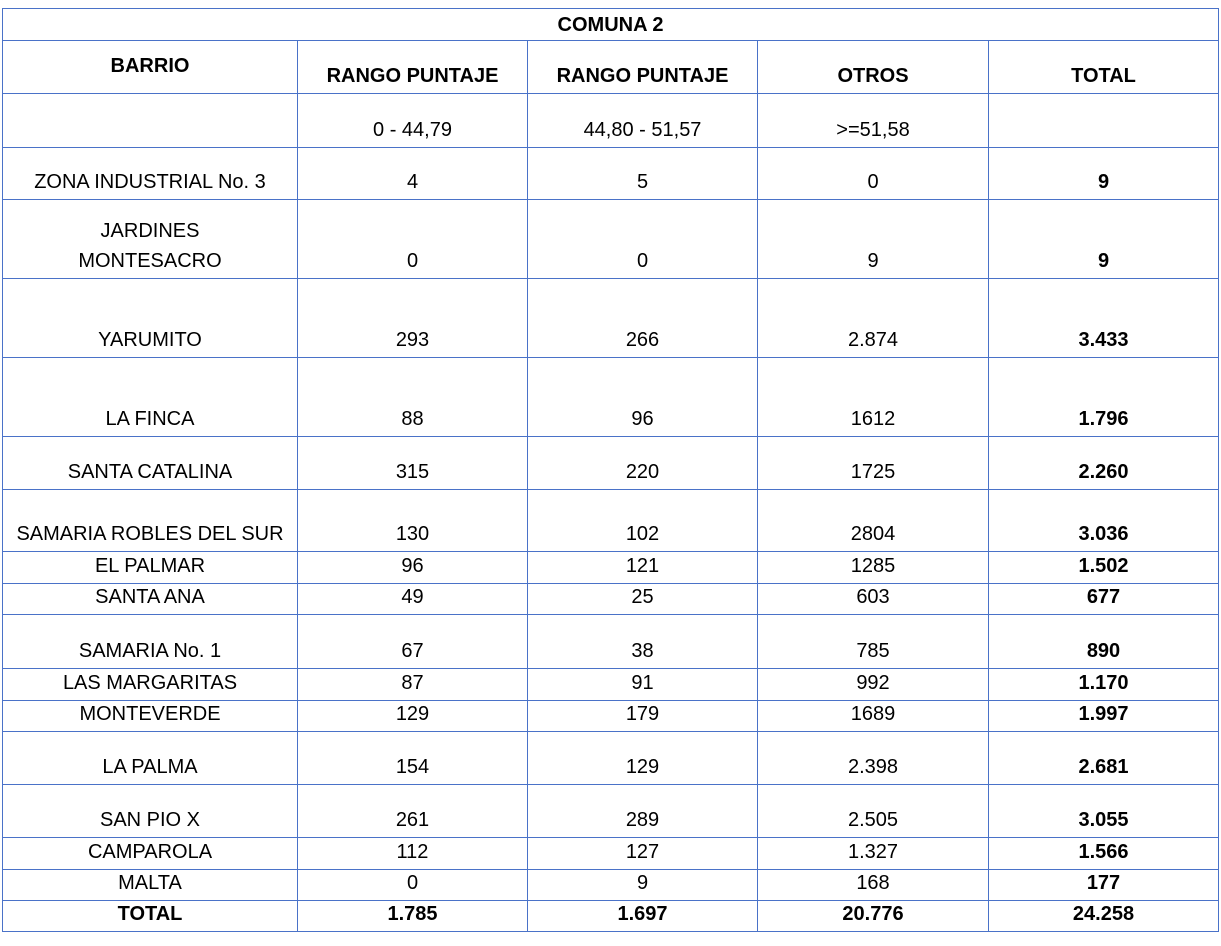 Image resolution: width=1221 pixels, height=946 pixels. I want to click on range-cell: >=51,58, so click(873, 120).